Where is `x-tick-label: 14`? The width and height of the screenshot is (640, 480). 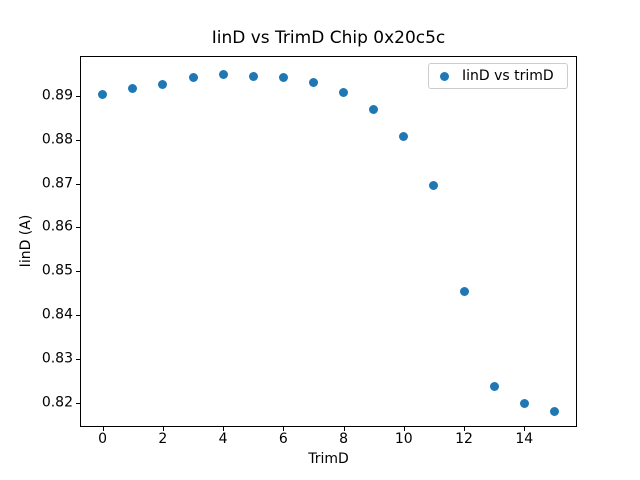 x-tick-label: 14 is located at coordinates (524, 439).